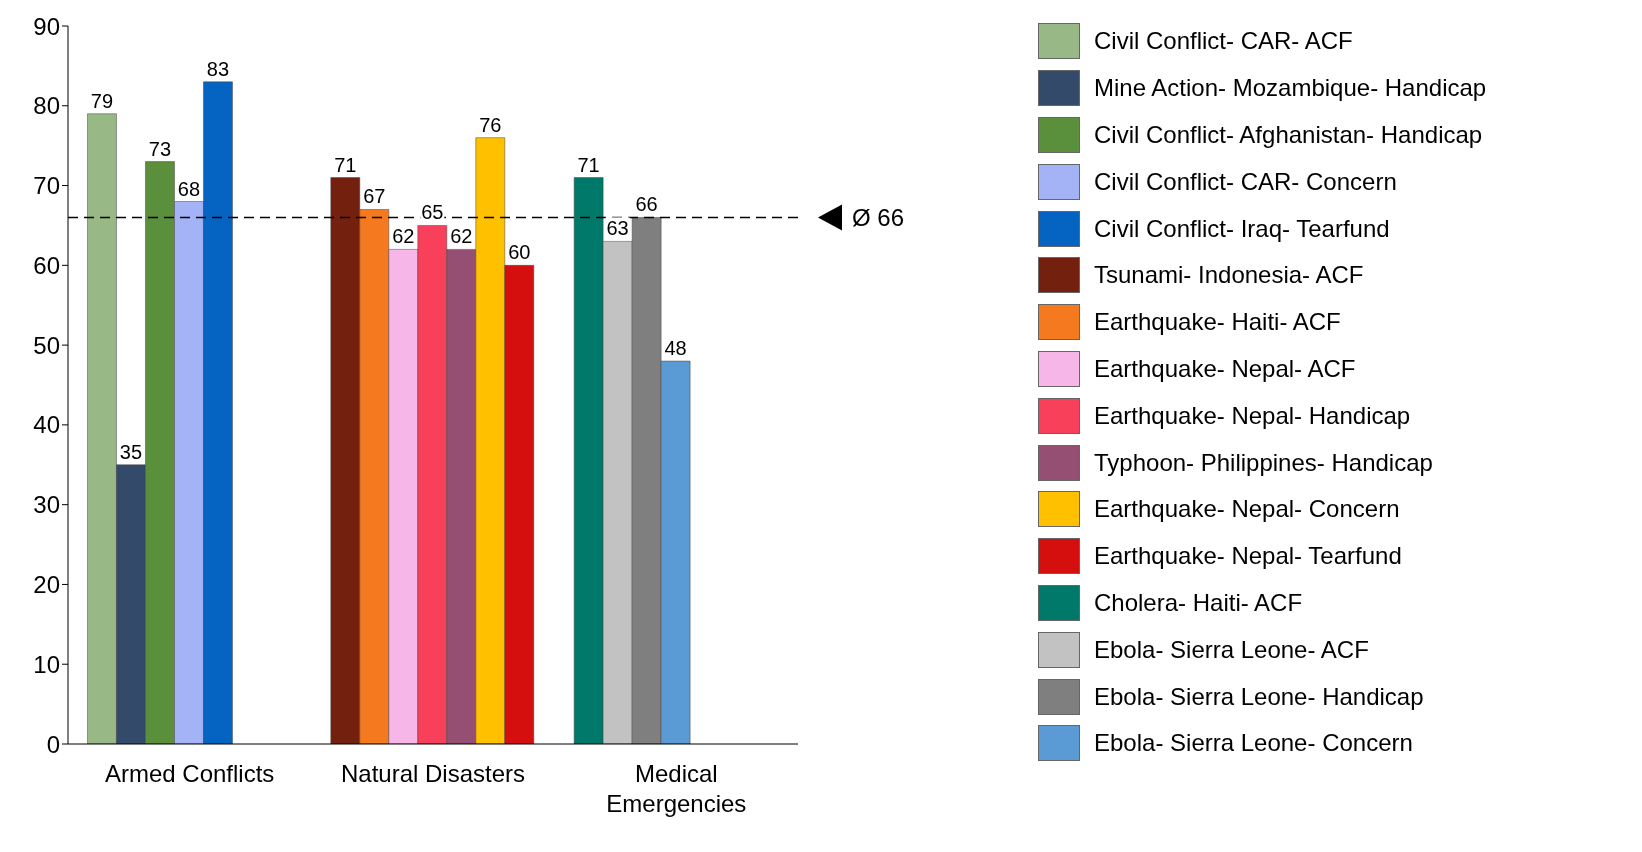 The width and height of the screenshot is (1642, 852). Describe the element at coordinates (433, 773) in the screenshot. I see `x-tick-label: Natural Disasters` at that location.